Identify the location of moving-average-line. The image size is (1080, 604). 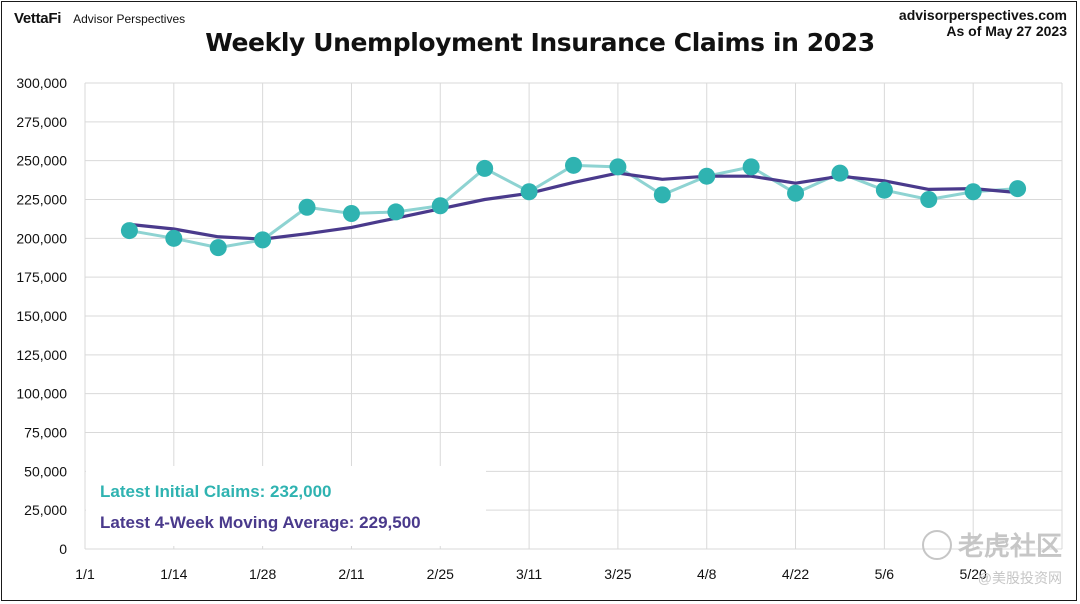
(573, 206).